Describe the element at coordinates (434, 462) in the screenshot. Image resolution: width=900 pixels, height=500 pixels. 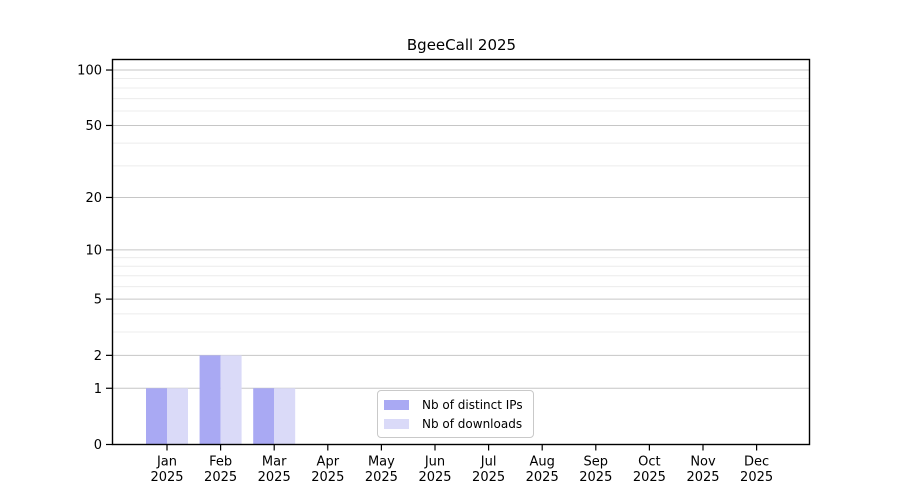
I see `x-tick-label-month-jun-2025: Jun` at that location.